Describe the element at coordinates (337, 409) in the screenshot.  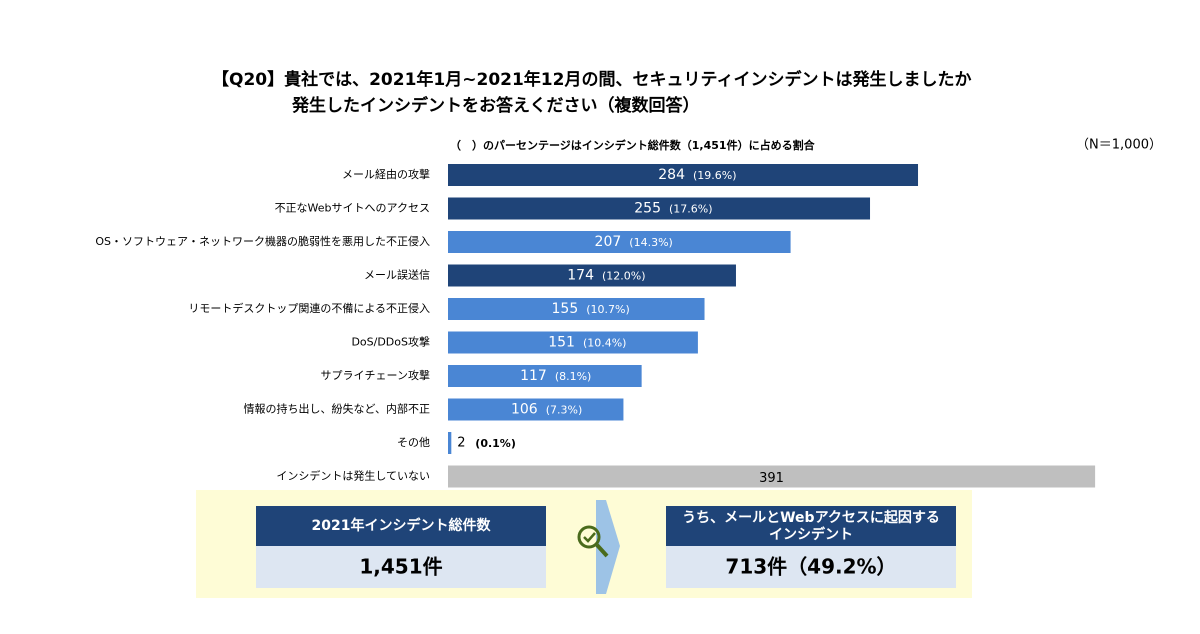
I see `category-label: 情報の持ち出し、紛失など、内部不正` at that location.